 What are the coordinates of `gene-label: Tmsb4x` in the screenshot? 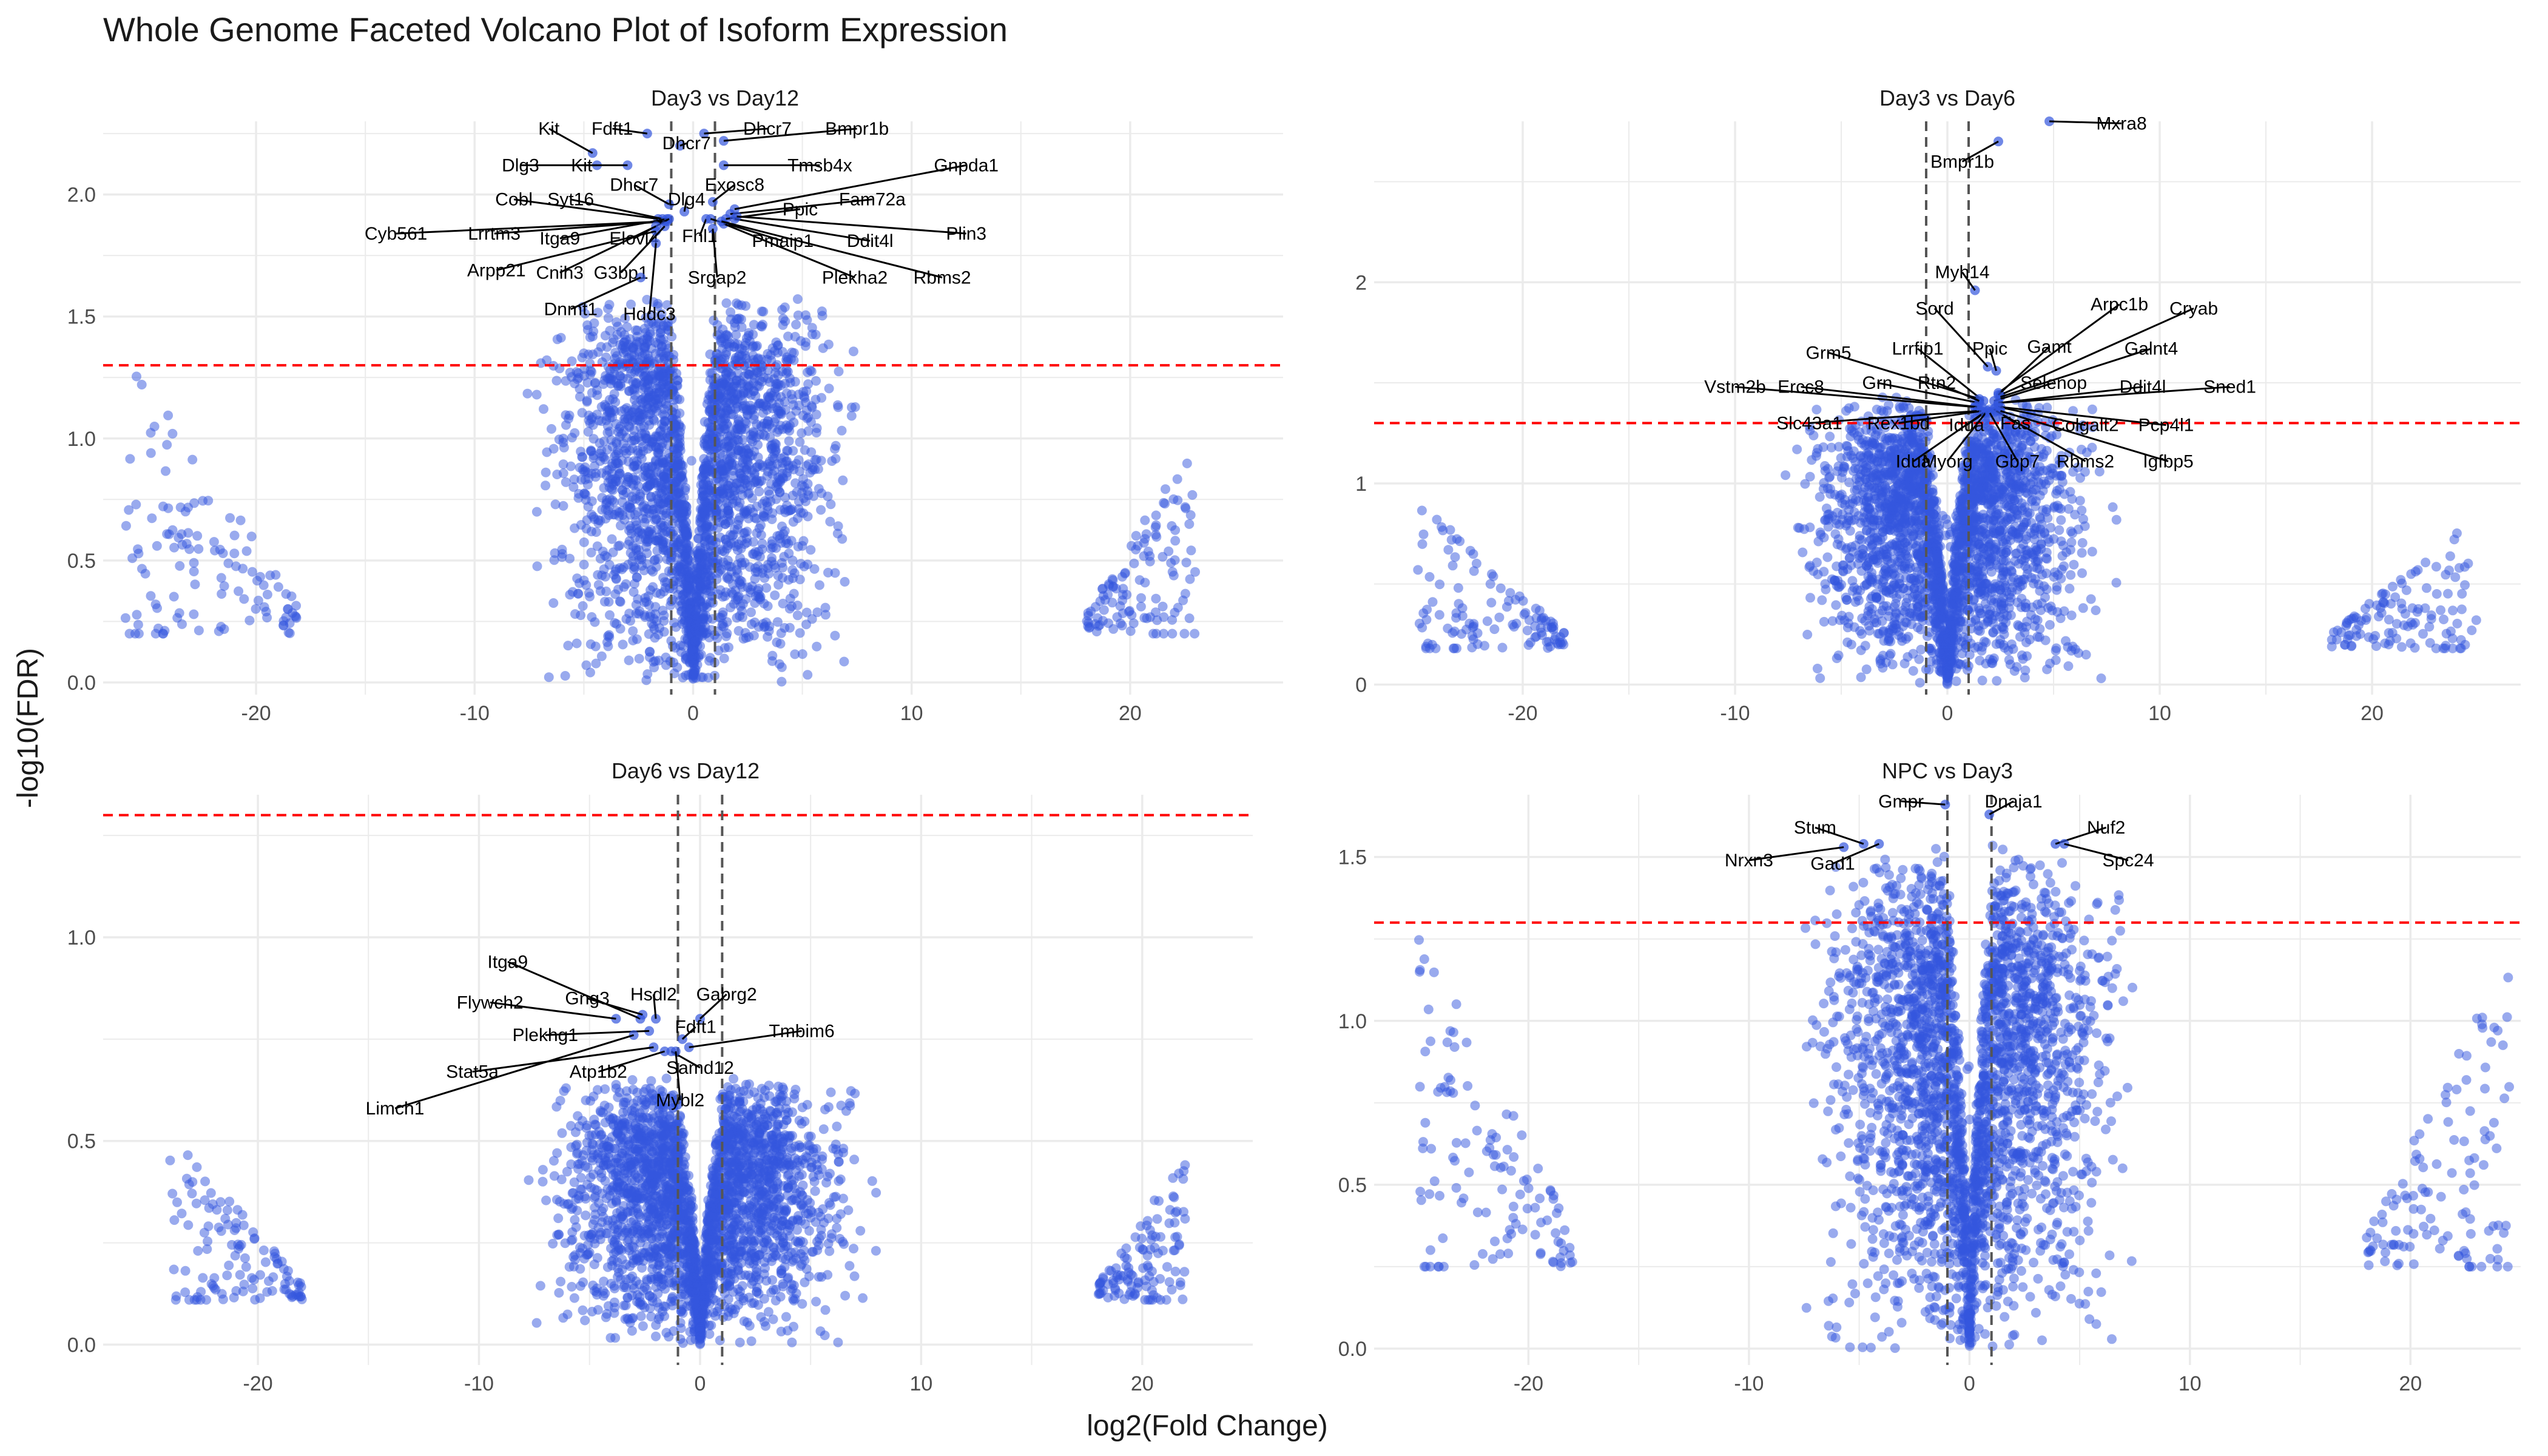 It's located at (819, 165).